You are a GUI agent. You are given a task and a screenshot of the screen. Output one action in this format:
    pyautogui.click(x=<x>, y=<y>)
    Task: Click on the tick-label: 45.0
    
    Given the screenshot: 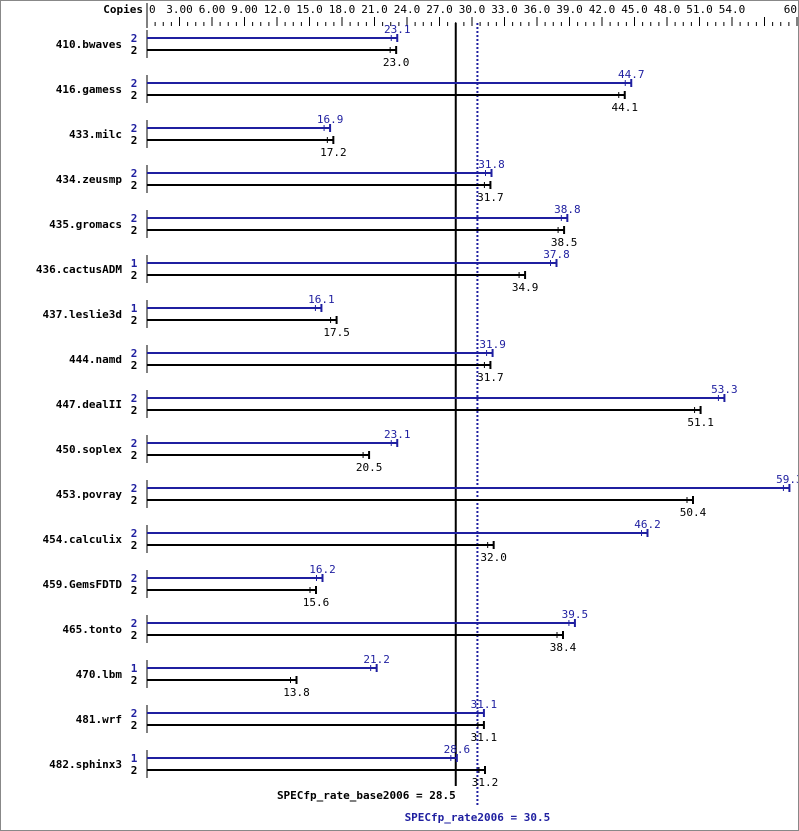 What is the action you would take?
    pyautogui.click(x=634, y=9)
    